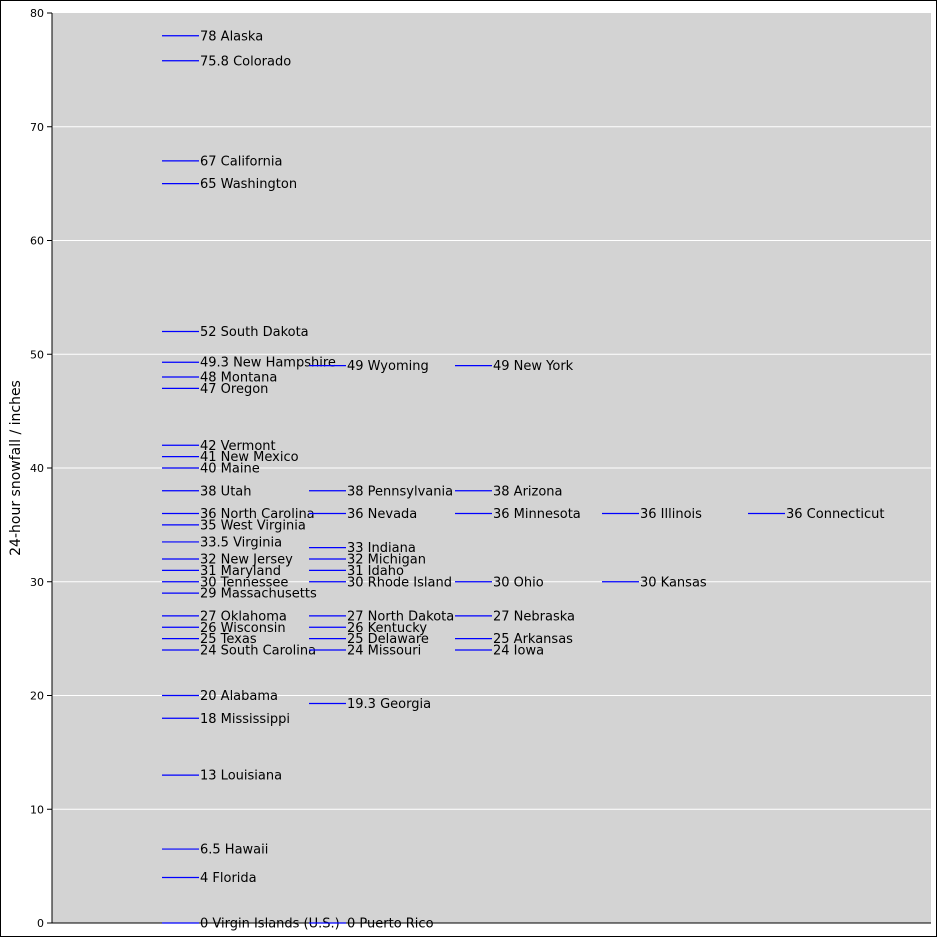 This screenshot has height=937, width=937. Describe the element at coordinates (381, 548) in the screenshot. I see `data-label: 33 Indiana` at that location.